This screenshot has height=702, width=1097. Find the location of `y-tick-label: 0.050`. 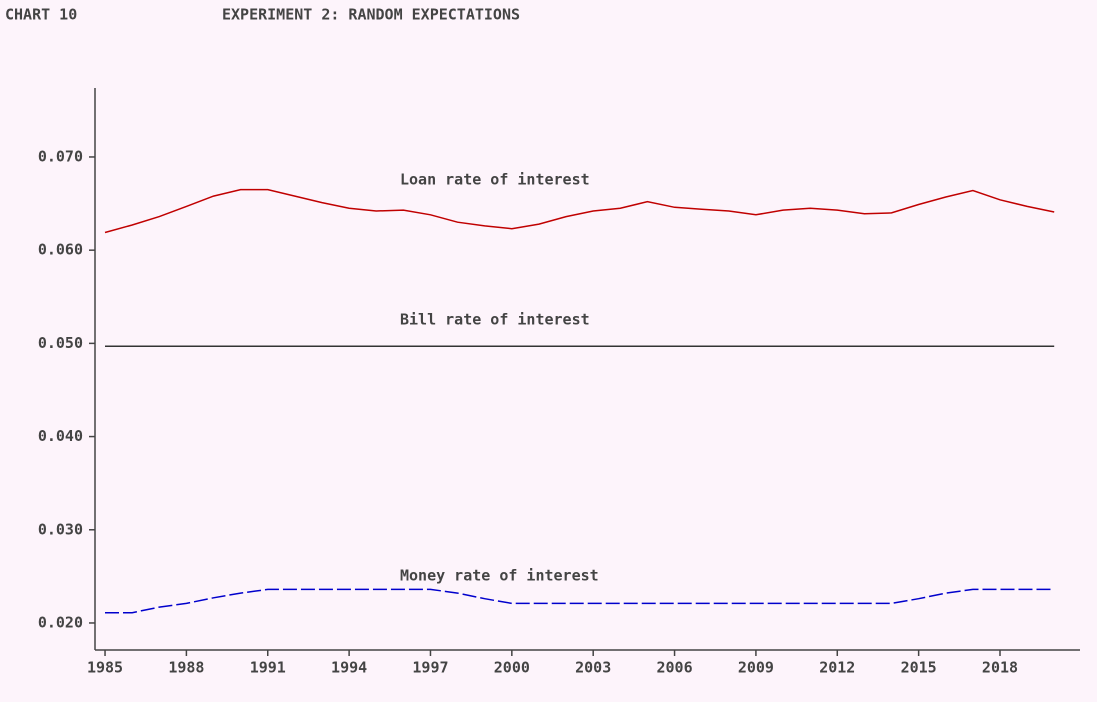

y-tick-label: 0.050 is located at coordinates (60, 343).